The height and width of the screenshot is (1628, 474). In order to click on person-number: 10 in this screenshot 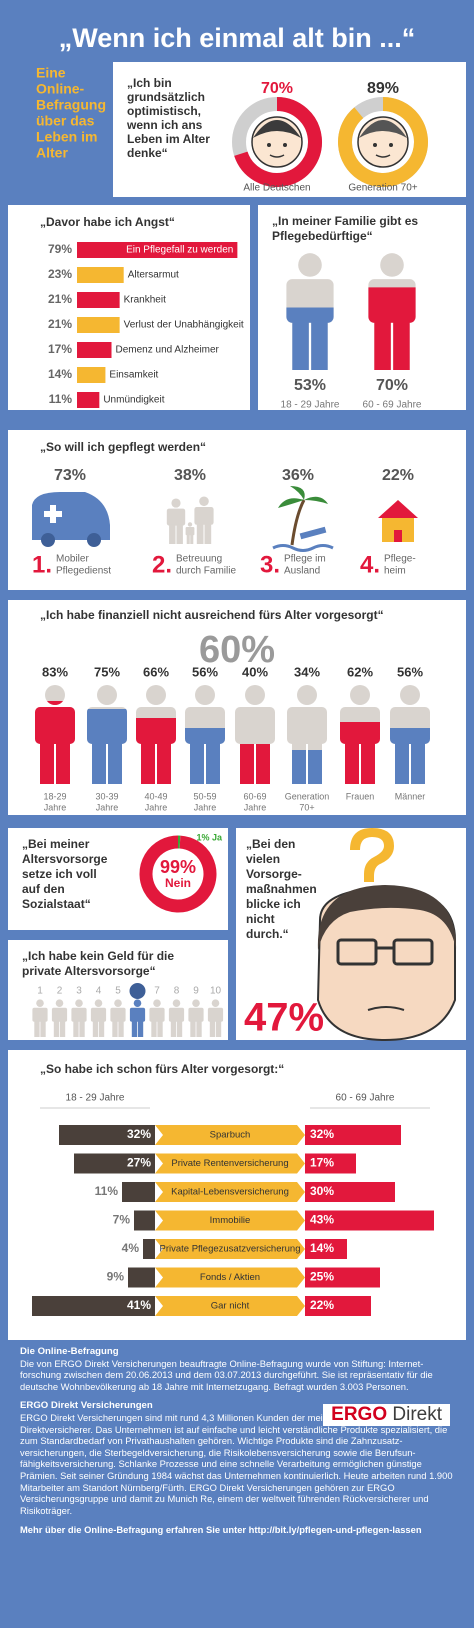, I will do `click(216, 991)`.